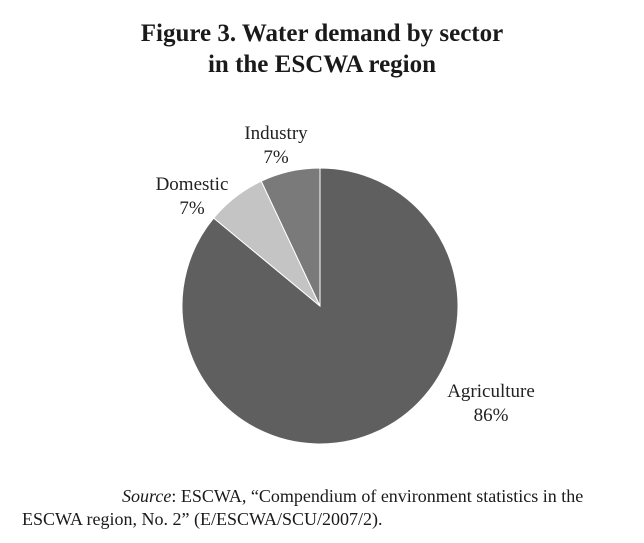 This screenshot has height=543, width=644. What do you see at coordinates (322, 33) in the screenshot?
I see `figure-title-line-1: Figure 3. Water demand by sector` at bounding box center [322, 33].